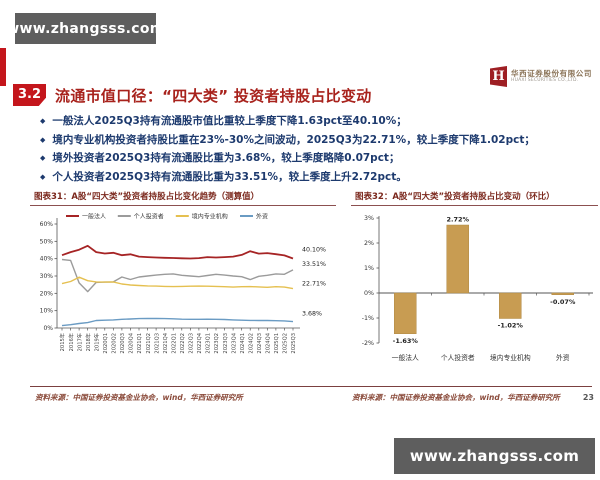 Image resolution: width=600 pixels, height=480 pixels. Describe the element at coordinates (47, 276) in the screenshot. I see `svg-text: 30%` at that location.